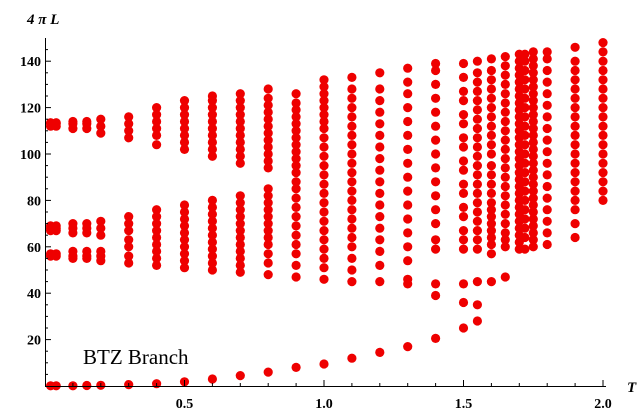 This screenshot has width=640, height=412. Describe the element at coordinates (632, 388) in the screenshot. I see `x-axis-label: T` at that location.